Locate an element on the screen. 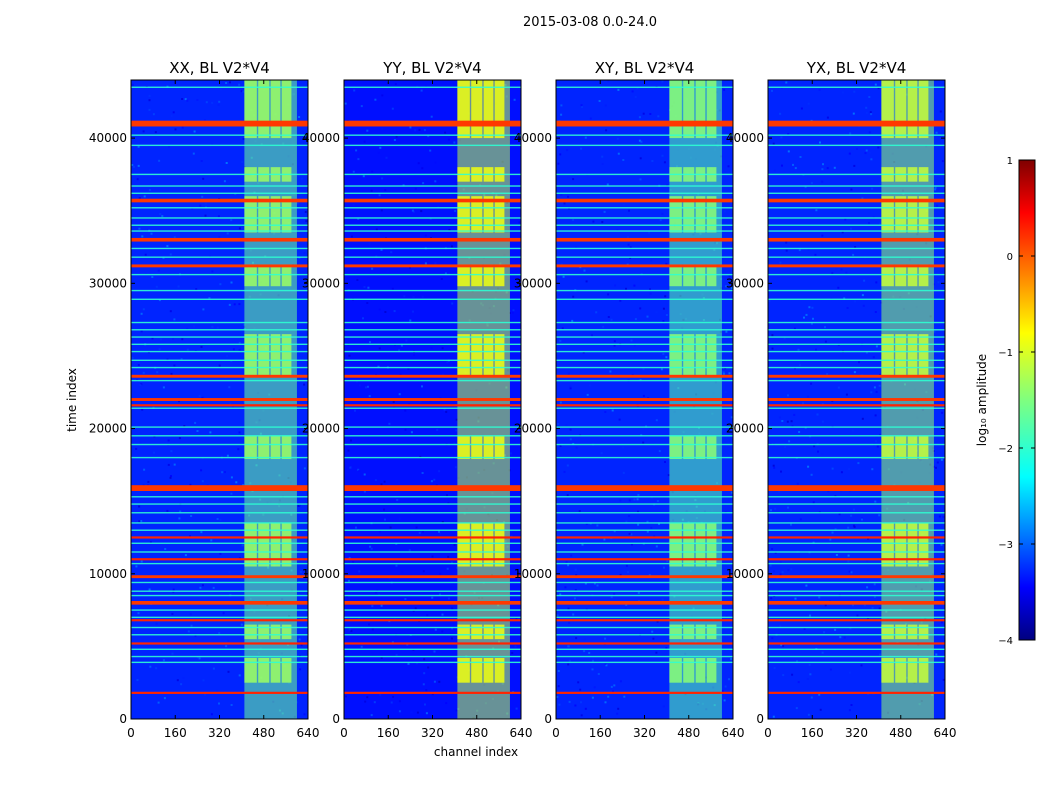 The width and height of the screenshot is (1050, 800). x-tick-label: 0 is located at coordinates (768, 733).